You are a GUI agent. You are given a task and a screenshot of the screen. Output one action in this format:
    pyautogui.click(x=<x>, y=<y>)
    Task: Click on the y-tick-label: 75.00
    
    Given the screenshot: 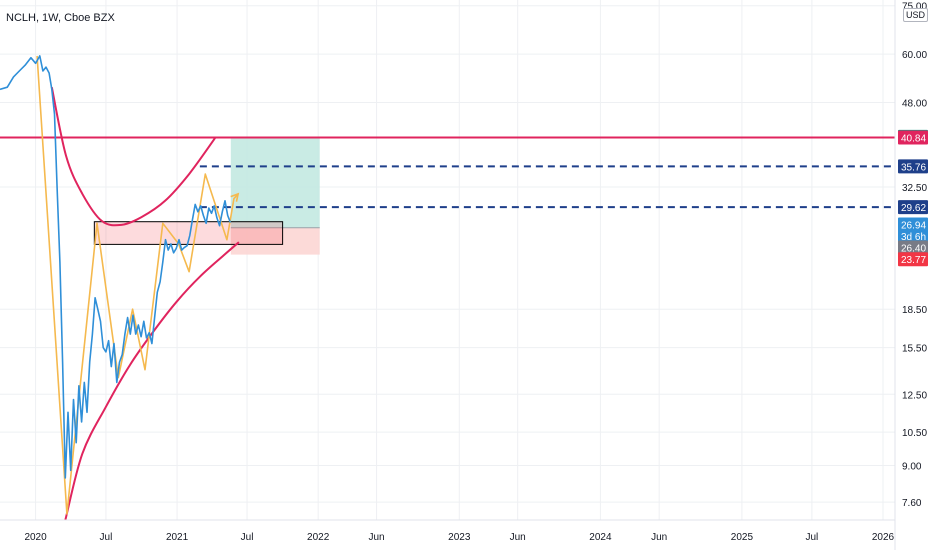 What is the action you would take?
    pyautogui.click(x=914, y=7)
    